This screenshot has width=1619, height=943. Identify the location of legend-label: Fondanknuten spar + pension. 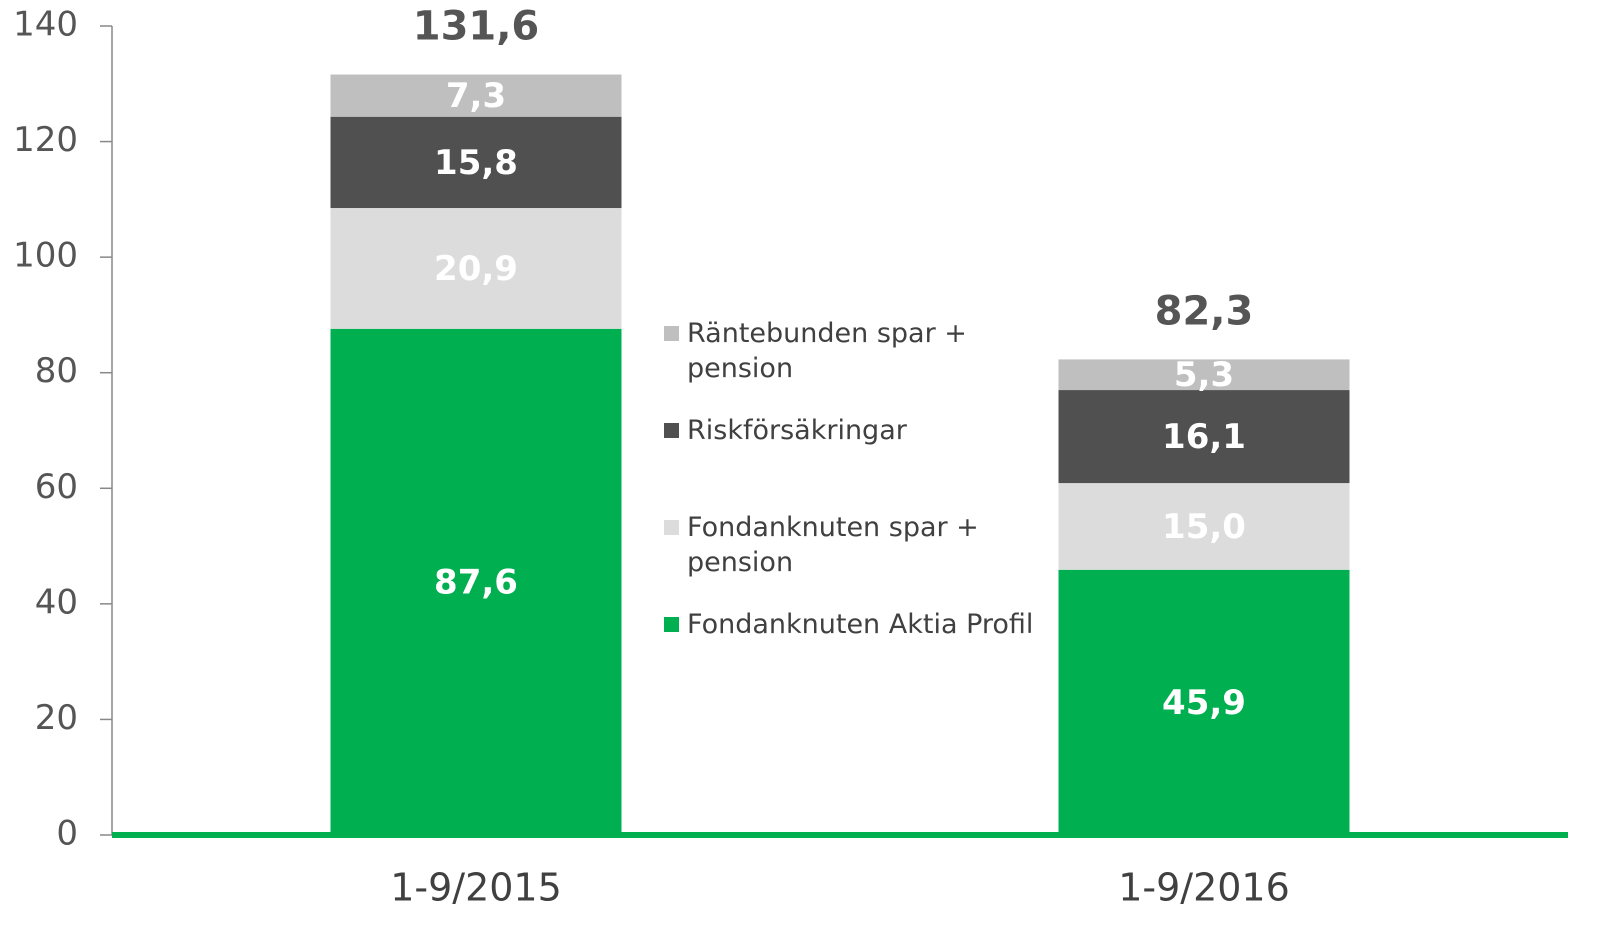
(833, 545).